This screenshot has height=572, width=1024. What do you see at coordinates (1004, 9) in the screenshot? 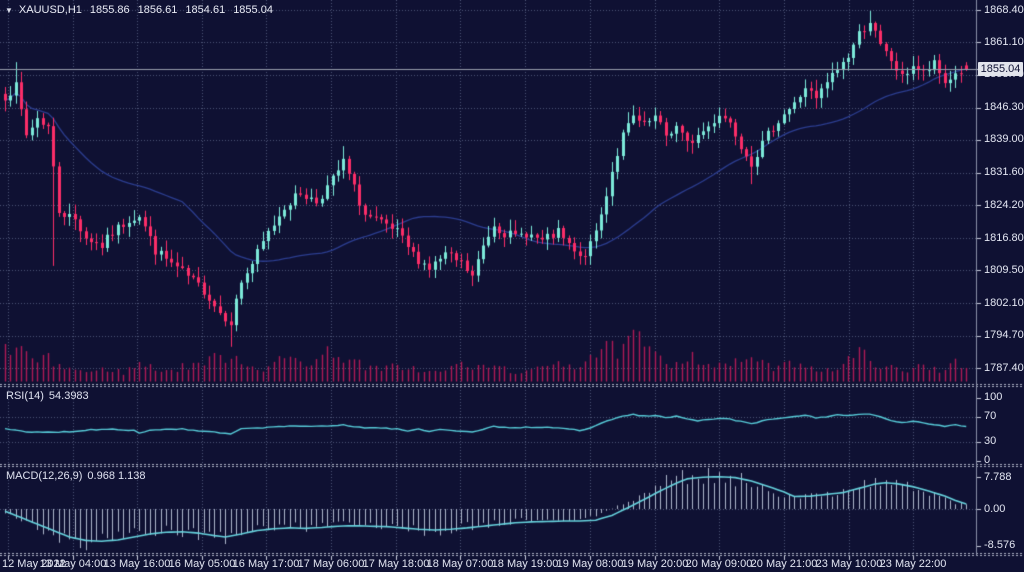
I see `price-tick-label: 1868.40` at bounding box center [1004, 9].